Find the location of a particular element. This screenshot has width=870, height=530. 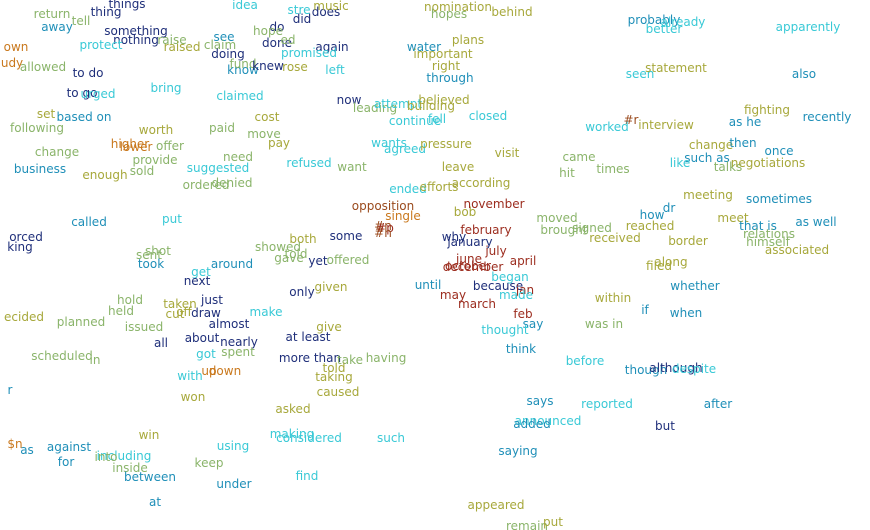

word-label: brought is located at coordinates (564, 230).